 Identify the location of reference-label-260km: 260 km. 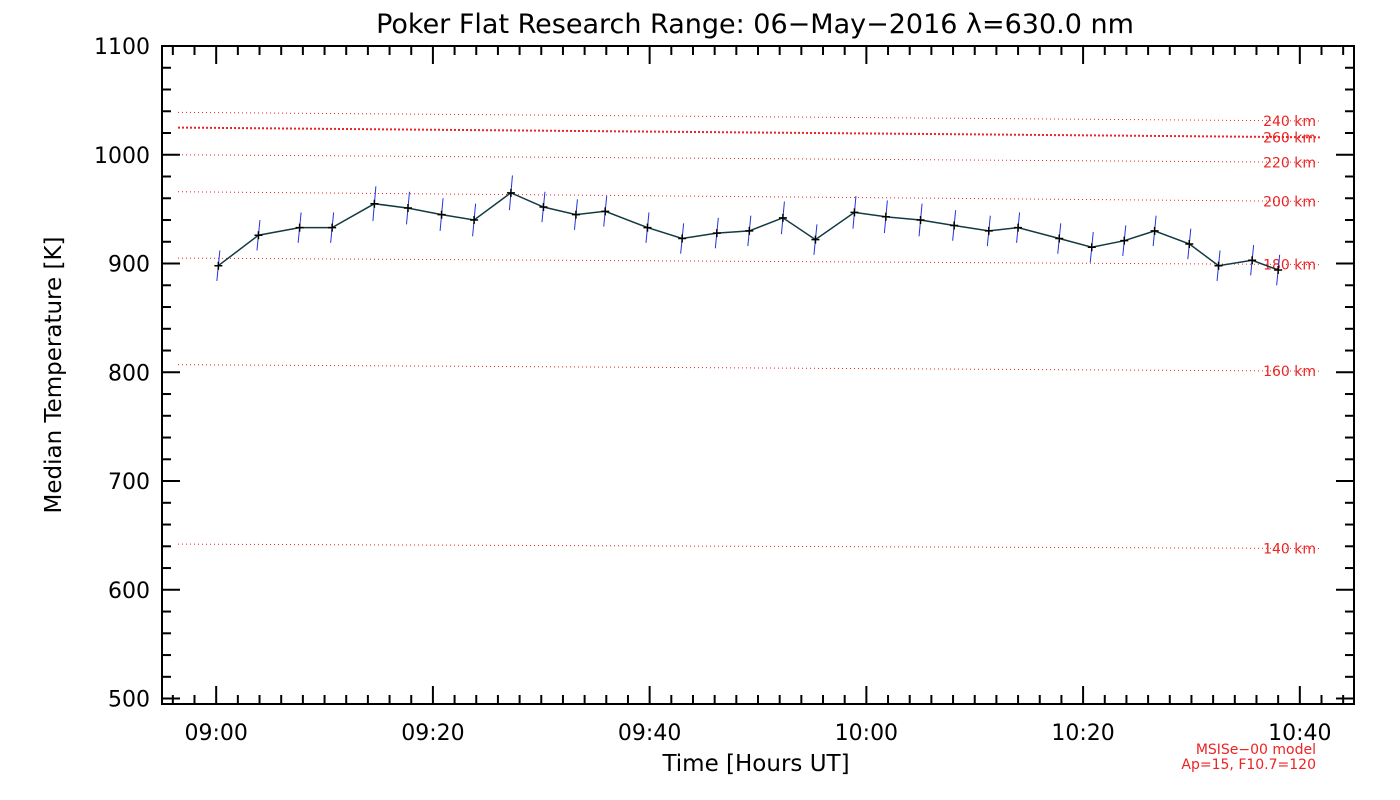
(1289, 138).